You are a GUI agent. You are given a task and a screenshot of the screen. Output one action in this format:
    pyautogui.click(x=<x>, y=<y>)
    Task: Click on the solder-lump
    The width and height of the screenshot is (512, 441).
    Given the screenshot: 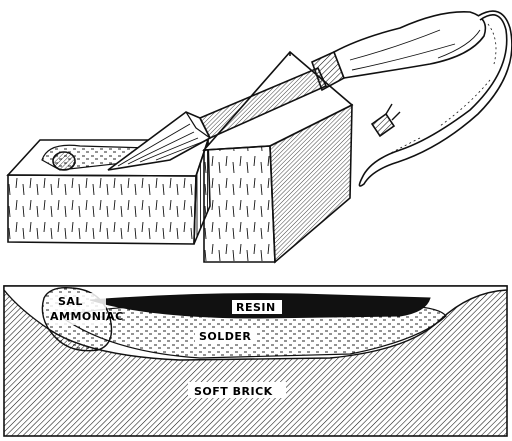 What is the action you would take?
    pyautogui.click(x=64, y=161)
    